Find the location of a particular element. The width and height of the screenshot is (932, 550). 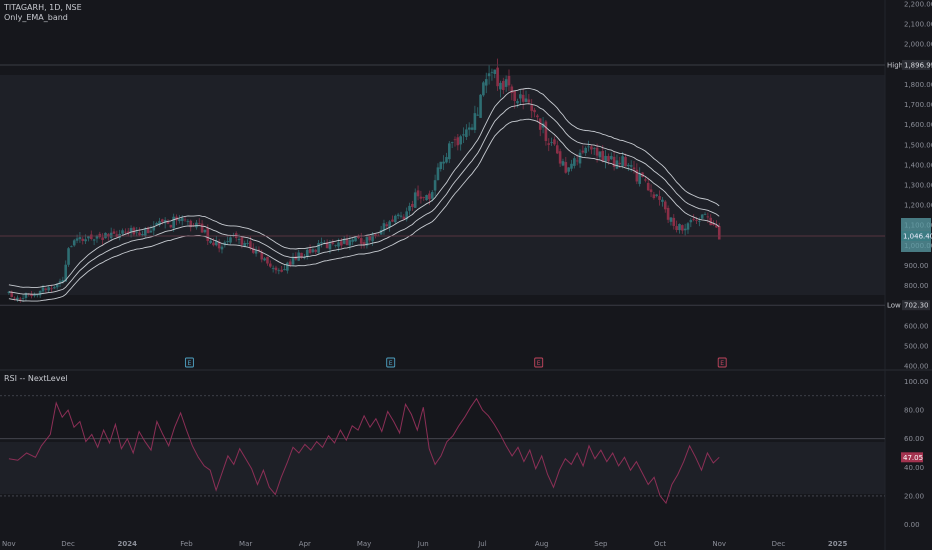

low-badge-label: Low is located at coordinates (894, 306).